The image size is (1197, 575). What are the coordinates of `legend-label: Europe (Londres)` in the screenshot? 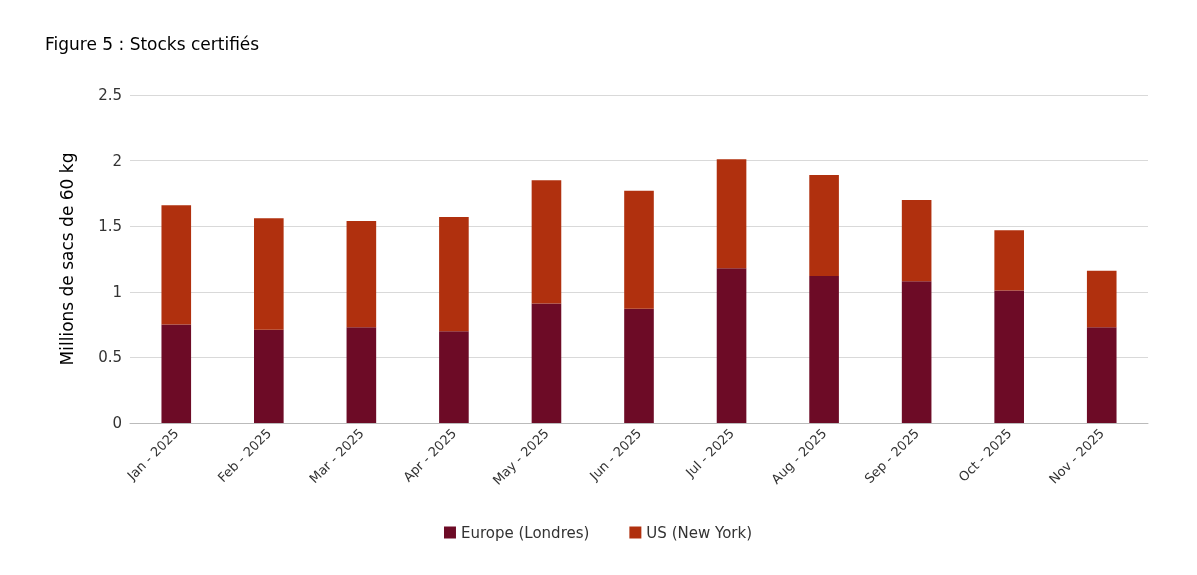 It's located at (525, 532).